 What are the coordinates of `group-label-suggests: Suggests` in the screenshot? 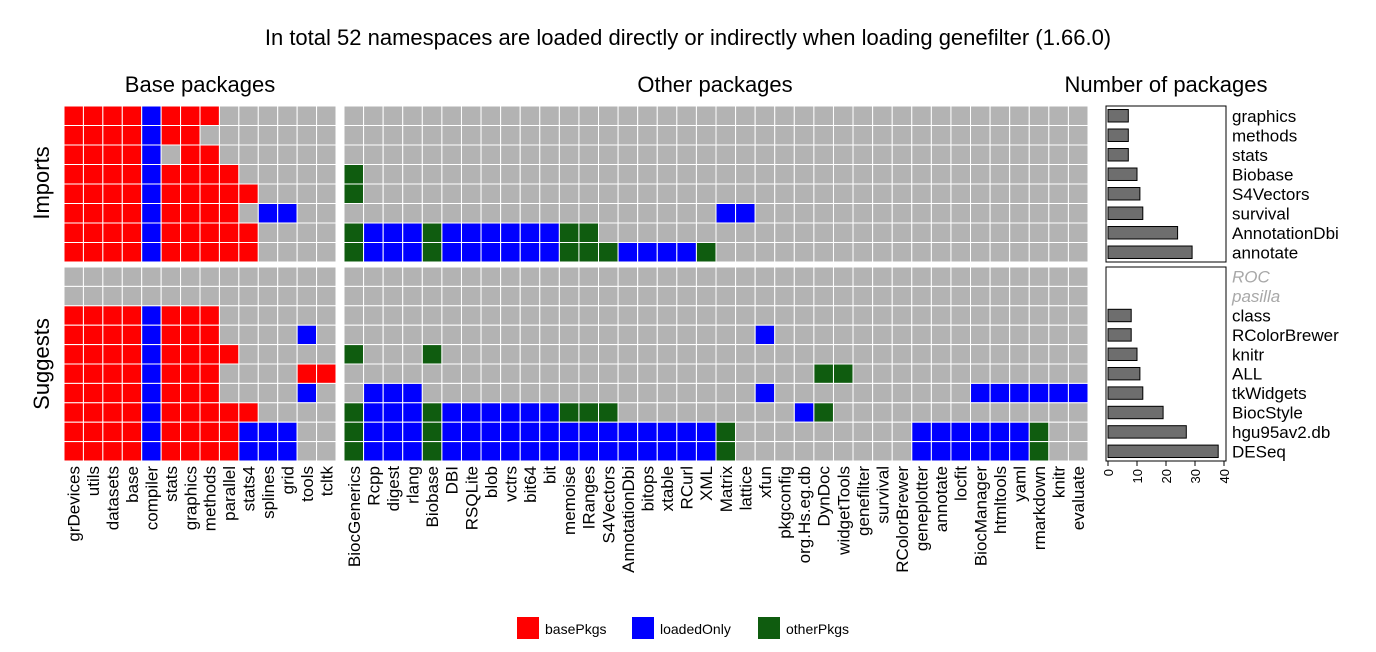 It's located at (41, 364).